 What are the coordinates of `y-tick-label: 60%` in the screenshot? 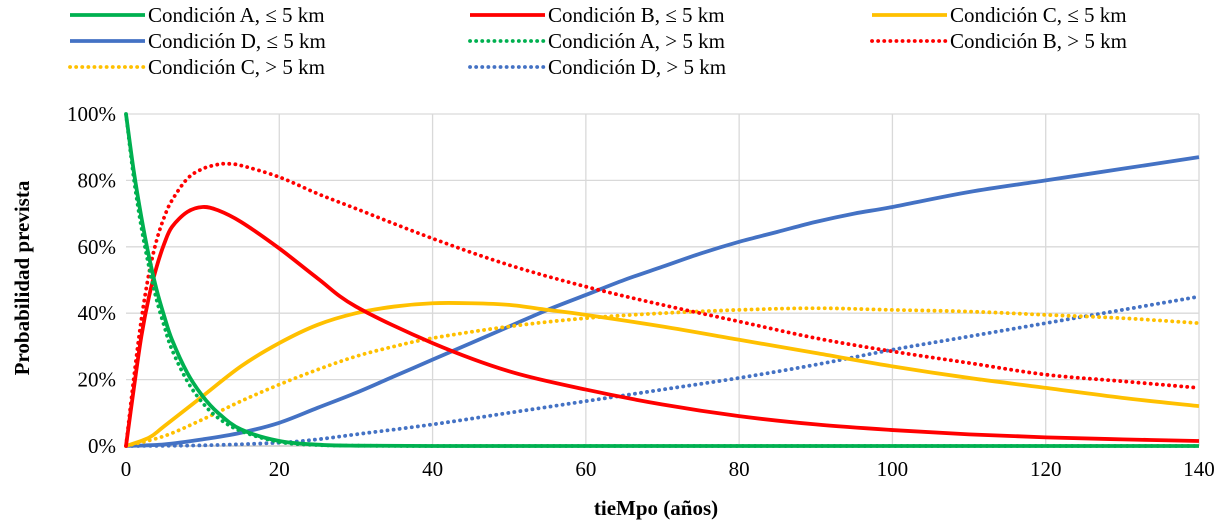 It's located at (97, 247).